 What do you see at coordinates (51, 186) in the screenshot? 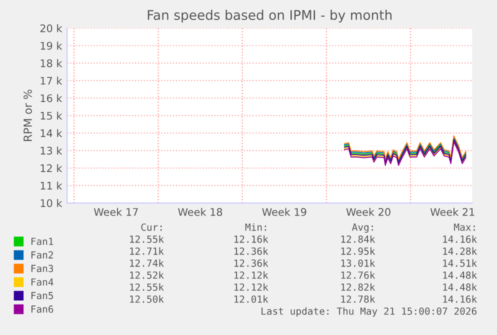
I see `y-tick-label: 11 k` at bounding box center [51, 186].